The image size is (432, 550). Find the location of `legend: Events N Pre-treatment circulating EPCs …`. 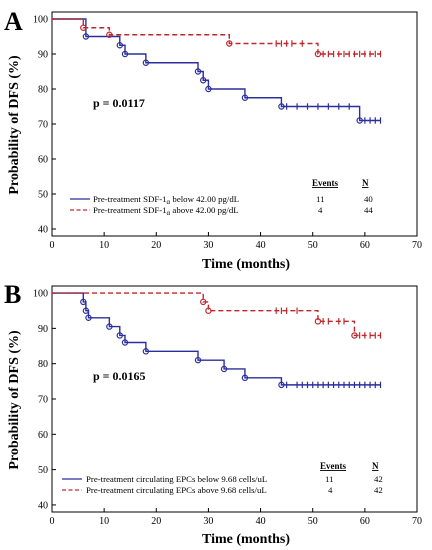

legend: Events N Pre-treatment circulating EPCs … is located at coordinates (222, 478).